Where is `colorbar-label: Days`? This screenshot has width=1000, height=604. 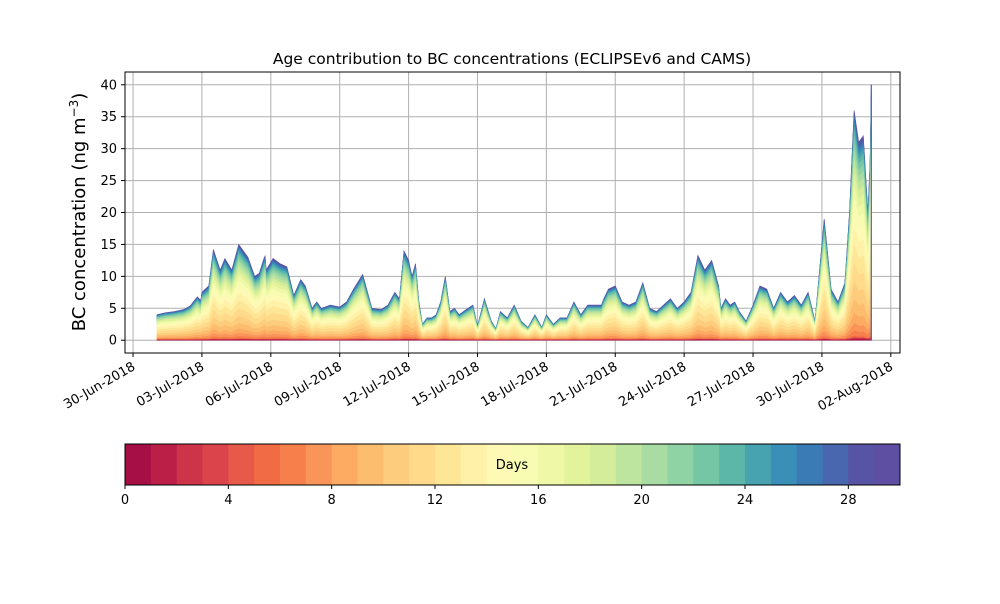
colorbar-label: Days is located at coordinates (512, 465).